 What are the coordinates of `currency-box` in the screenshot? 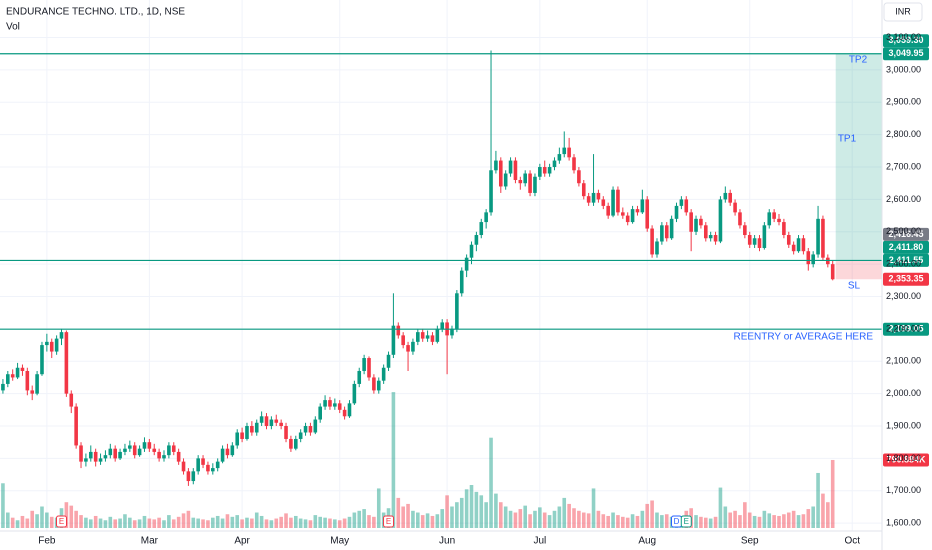 It's located at (903, 12).